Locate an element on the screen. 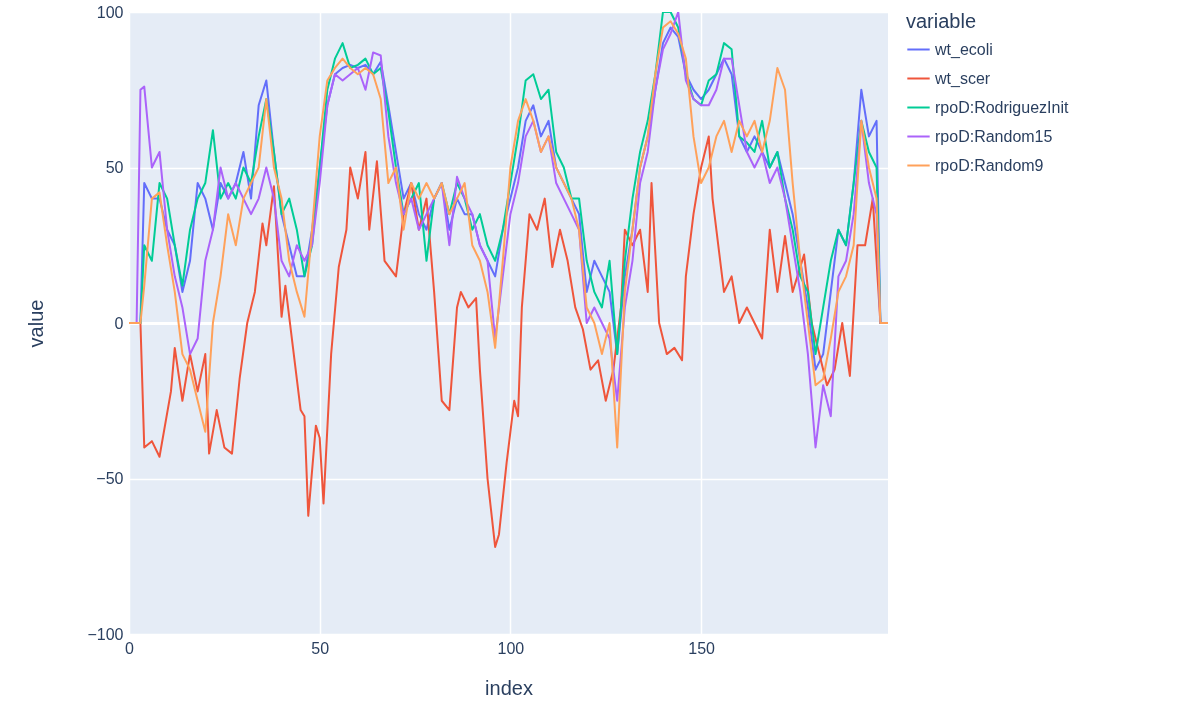 Image resolution: width=1189 pixels, height=714 pixels. legend-title: variable is located at coordinates (941, 21).